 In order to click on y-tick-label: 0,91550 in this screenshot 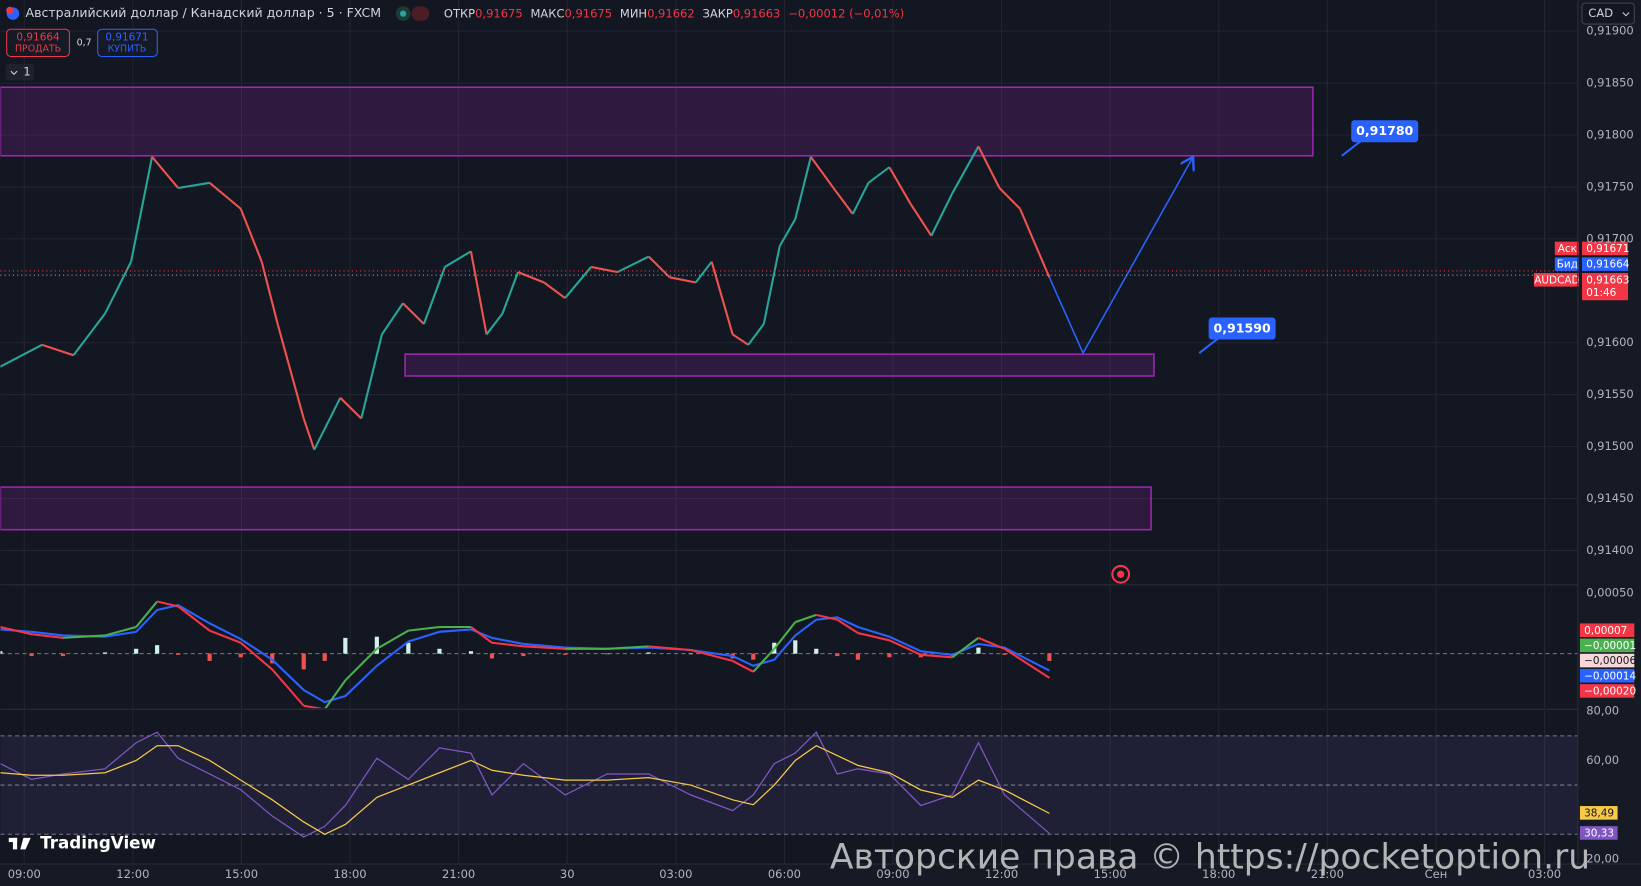, I will do `click(1610, 394)`.